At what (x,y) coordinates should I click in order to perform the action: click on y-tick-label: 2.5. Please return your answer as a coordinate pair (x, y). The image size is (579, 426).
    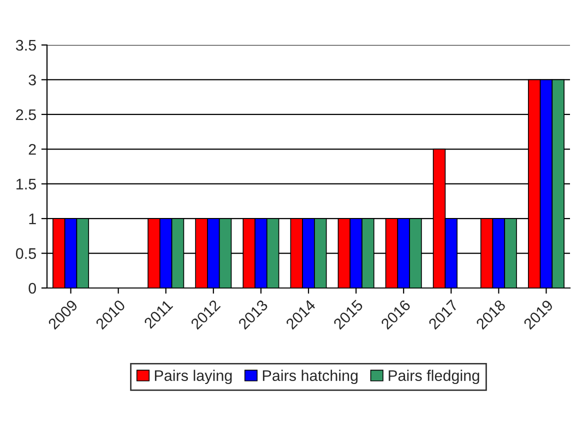
    Looking at the image, I should click on (26, 114).